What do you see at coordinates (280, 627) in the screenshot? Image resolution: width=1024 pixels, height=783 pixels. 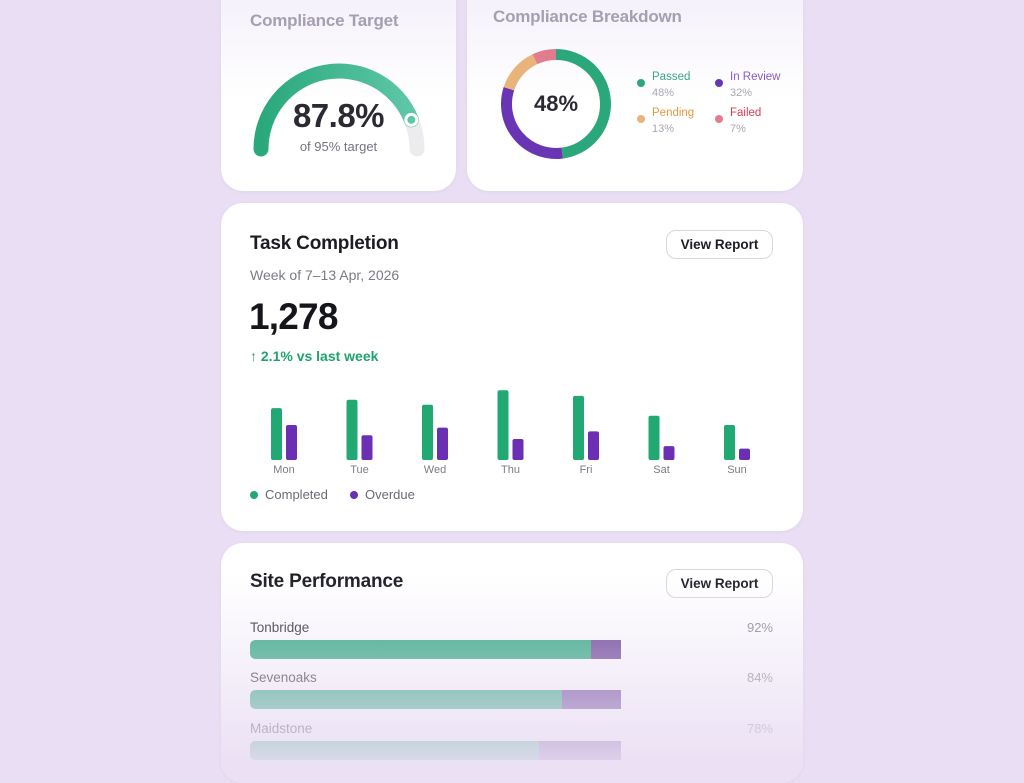 I see `site-name: Tonbridge` at bounding box center [280, 627].